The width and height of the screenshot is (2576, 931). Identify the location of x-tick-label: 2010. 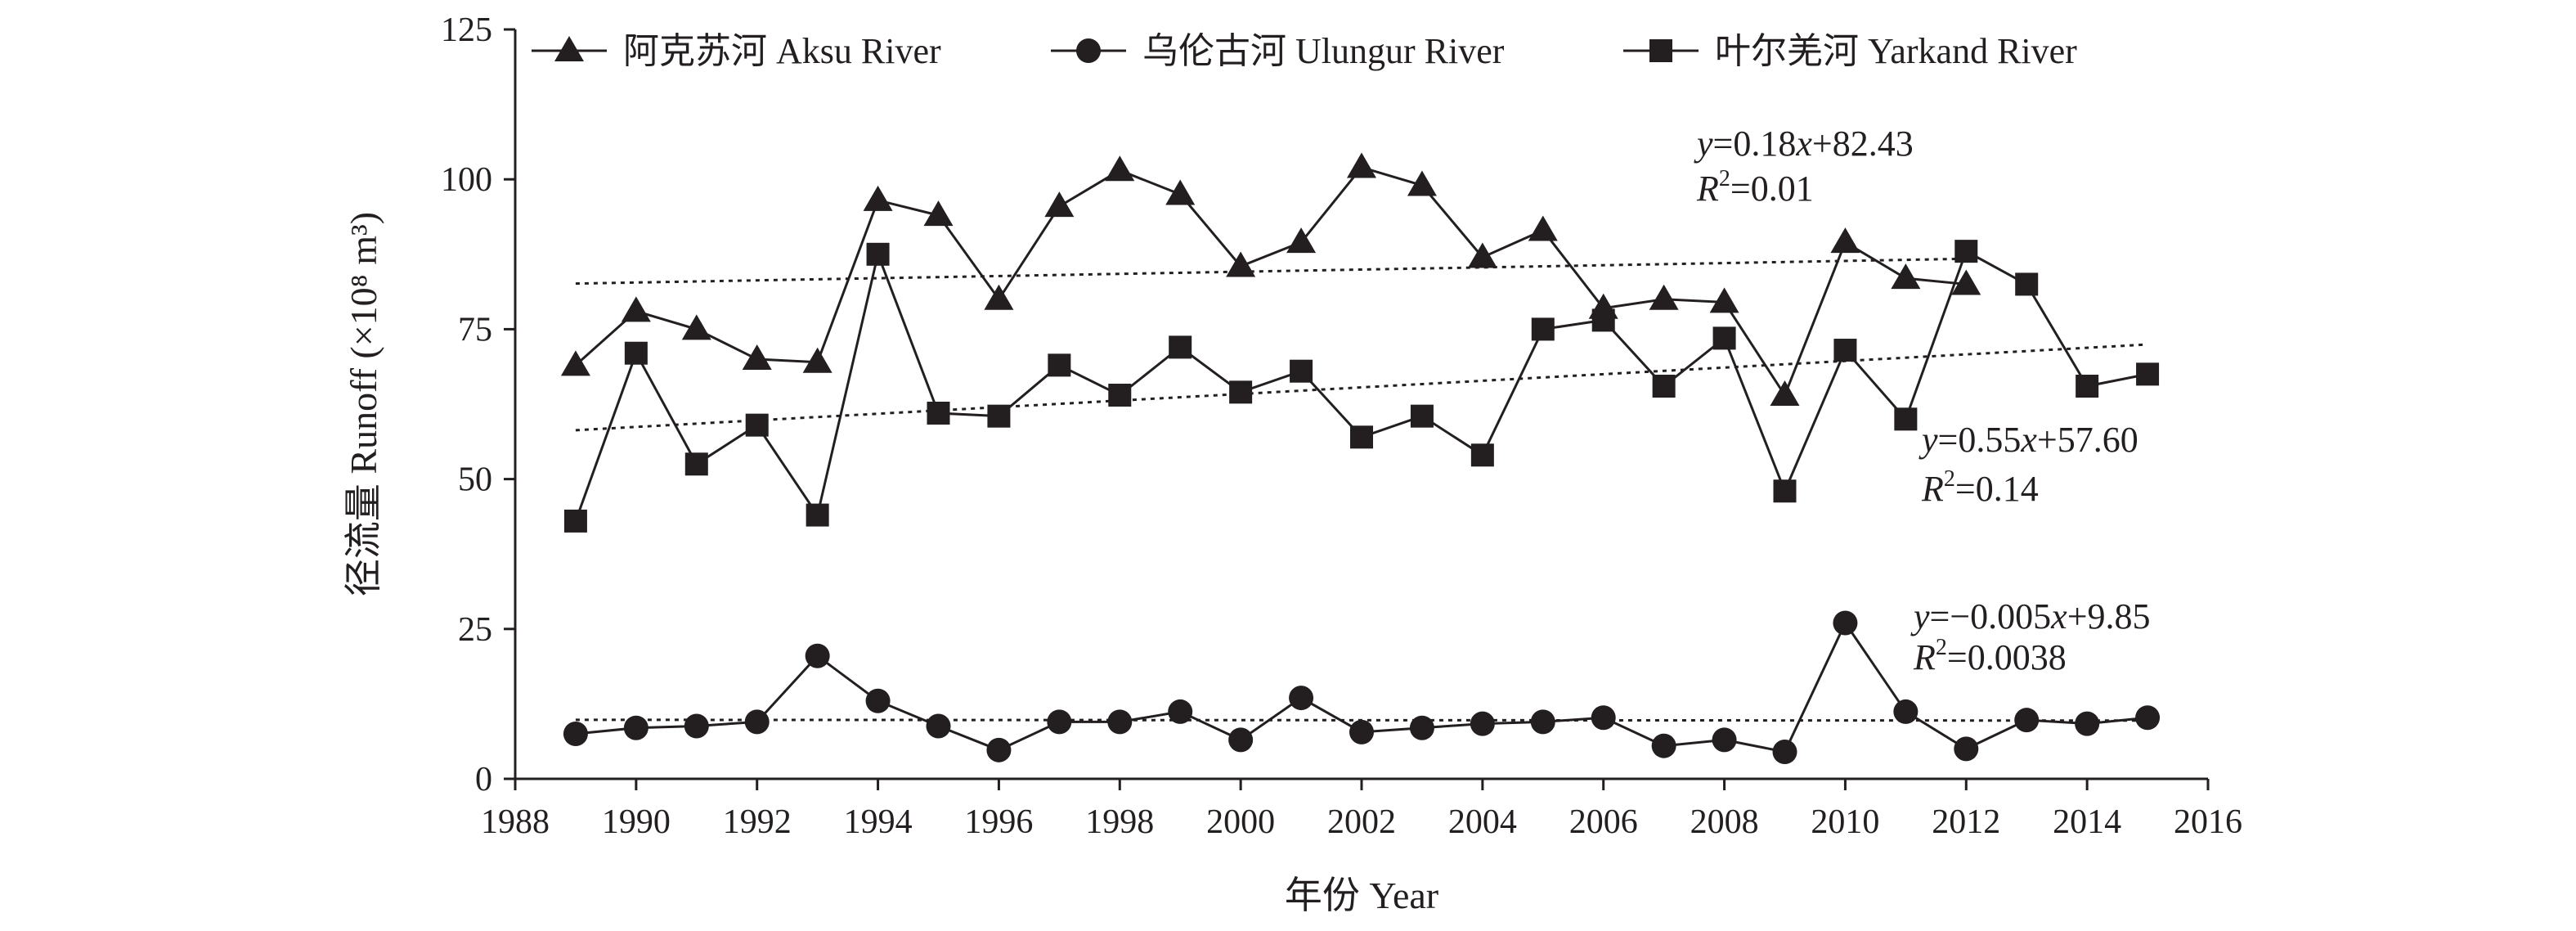
(1845, 822).